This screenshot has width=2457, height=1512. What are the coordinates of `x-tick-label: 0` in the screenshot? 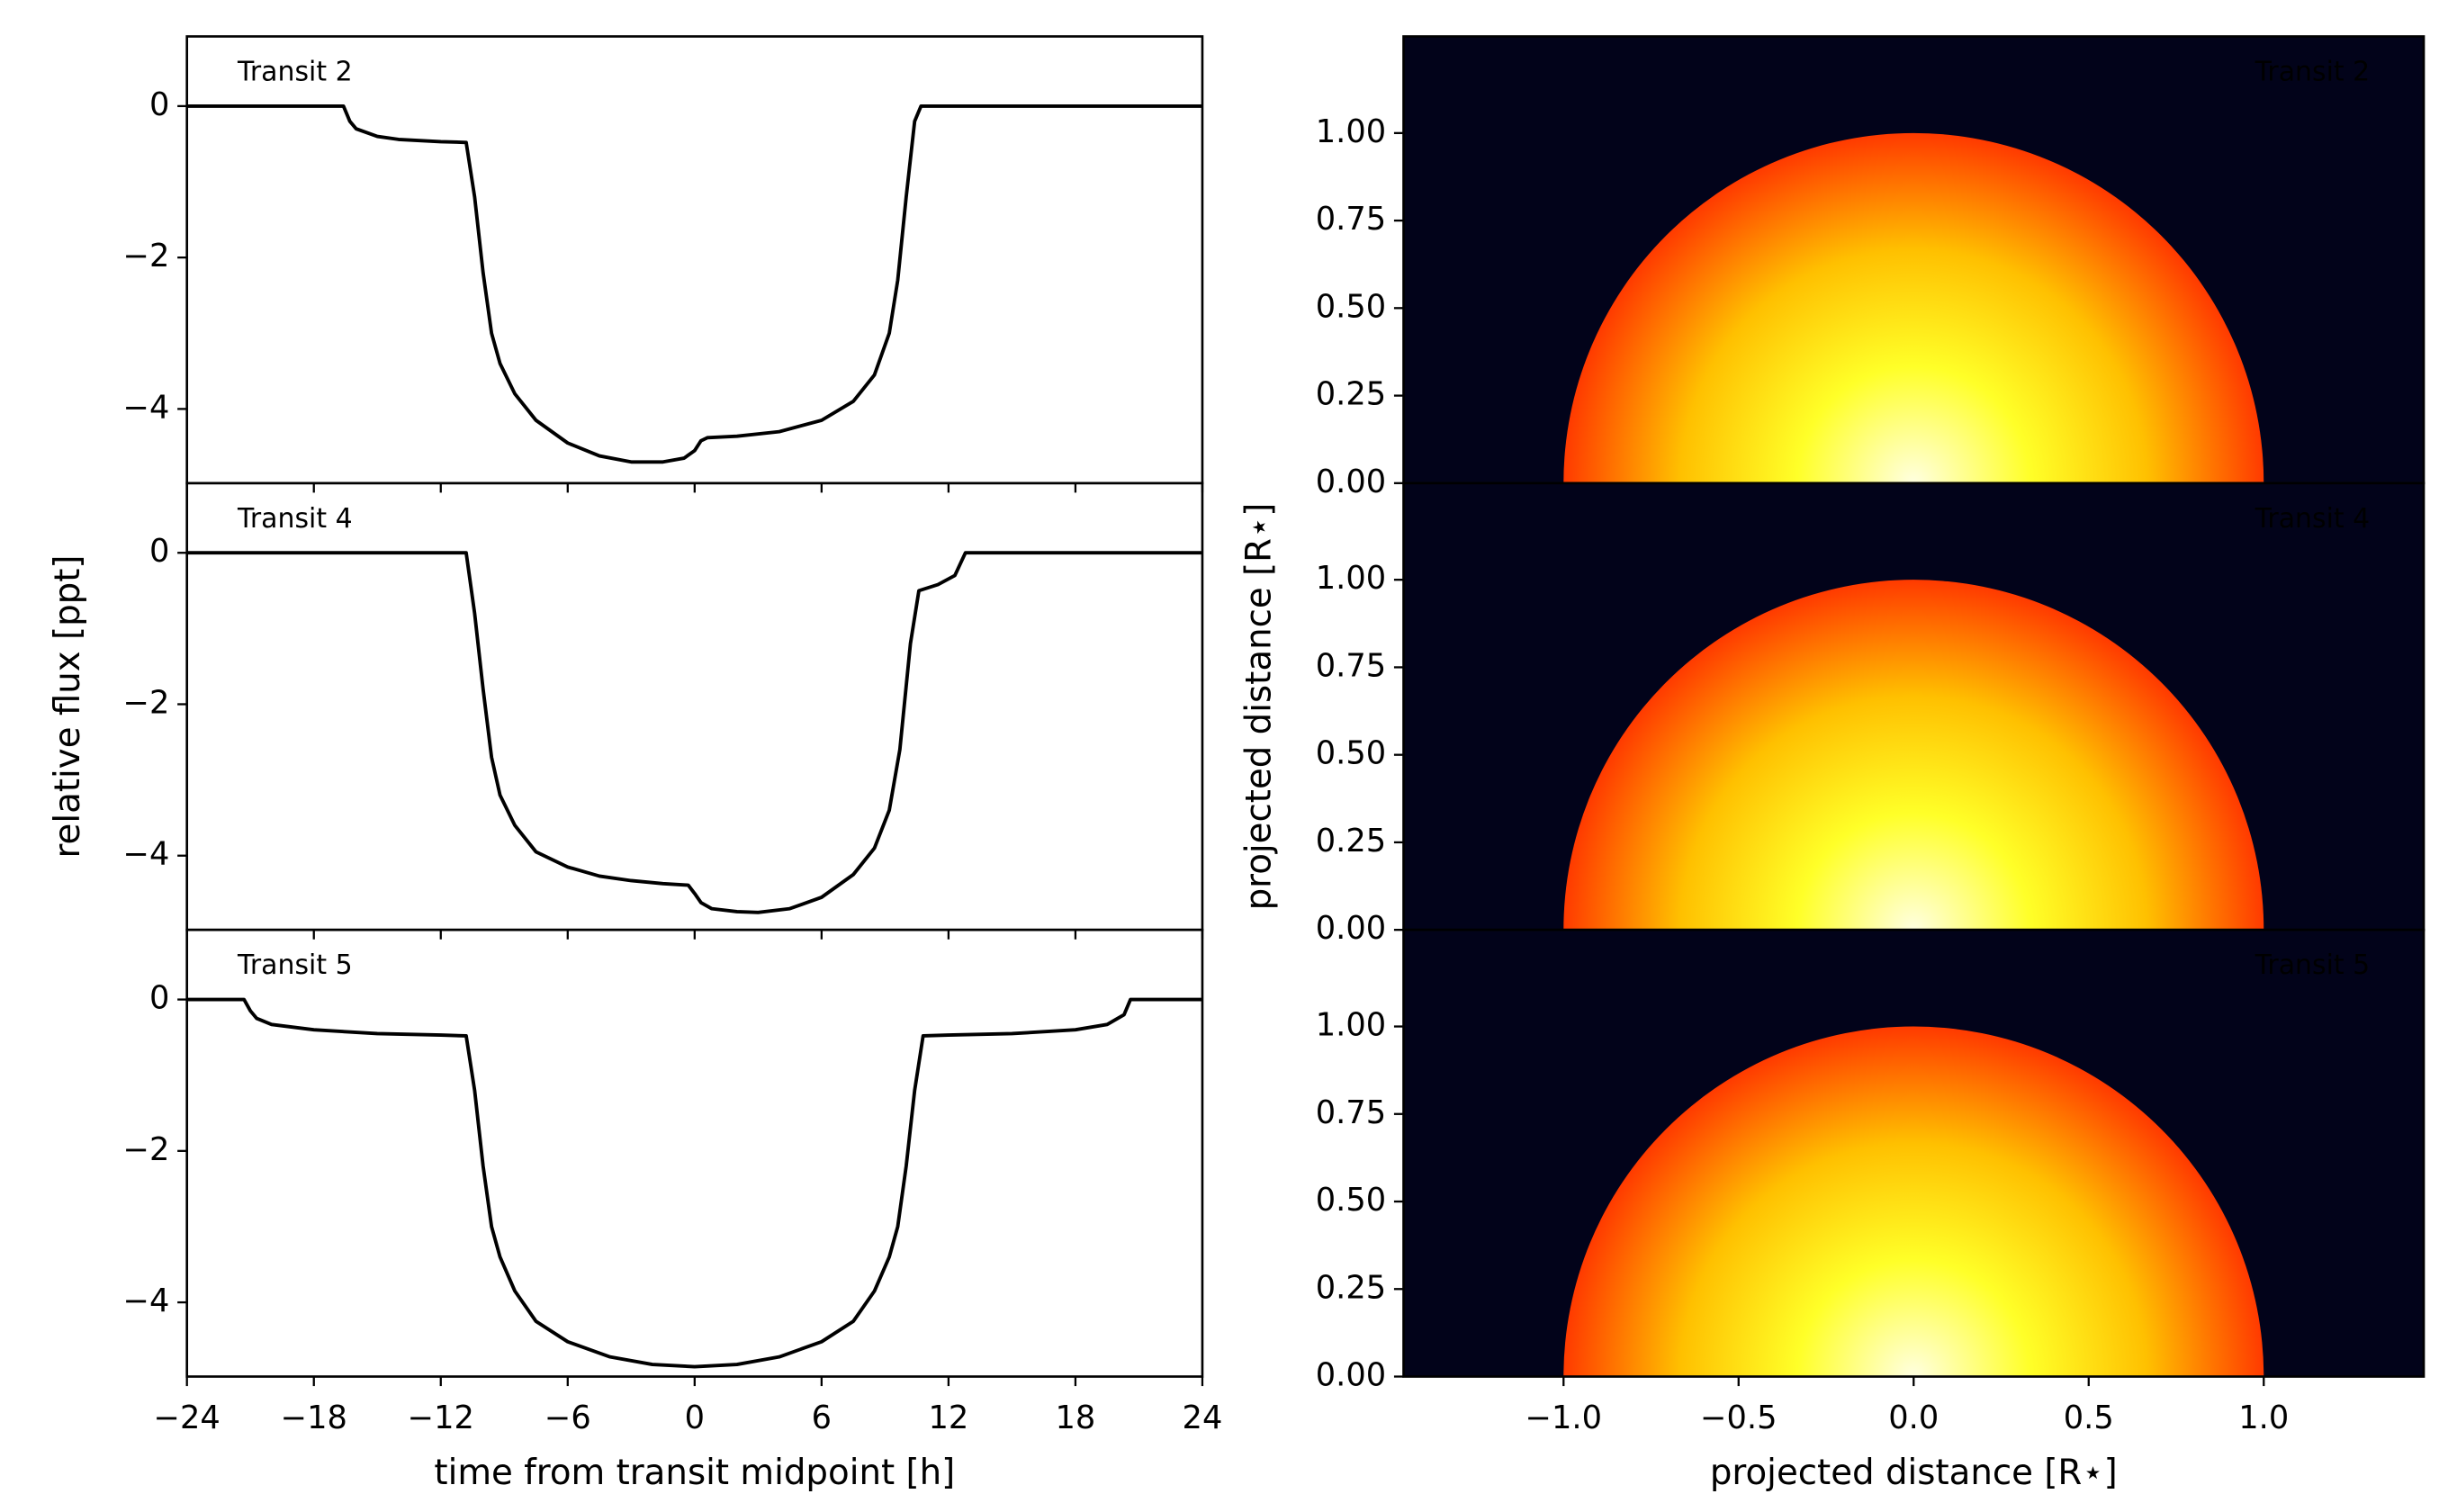 It's located at (695, 1418).